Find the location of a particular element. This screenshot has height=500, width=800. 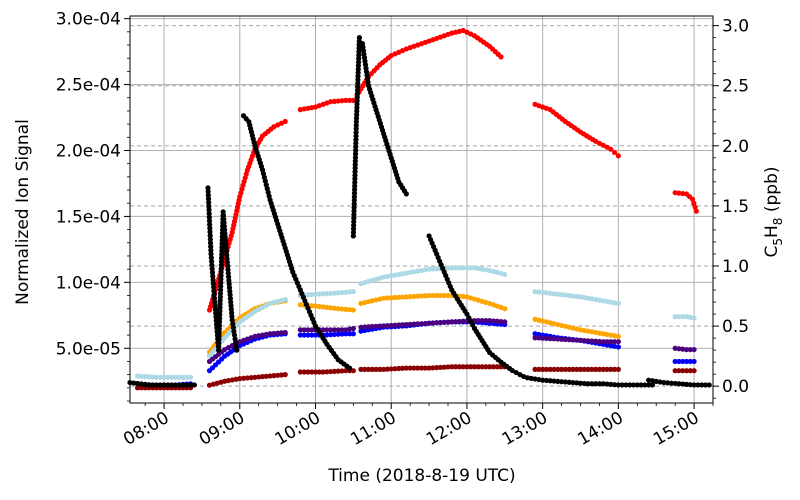

y2-tick-label: 1.5 is located at coordinates (735, 207).